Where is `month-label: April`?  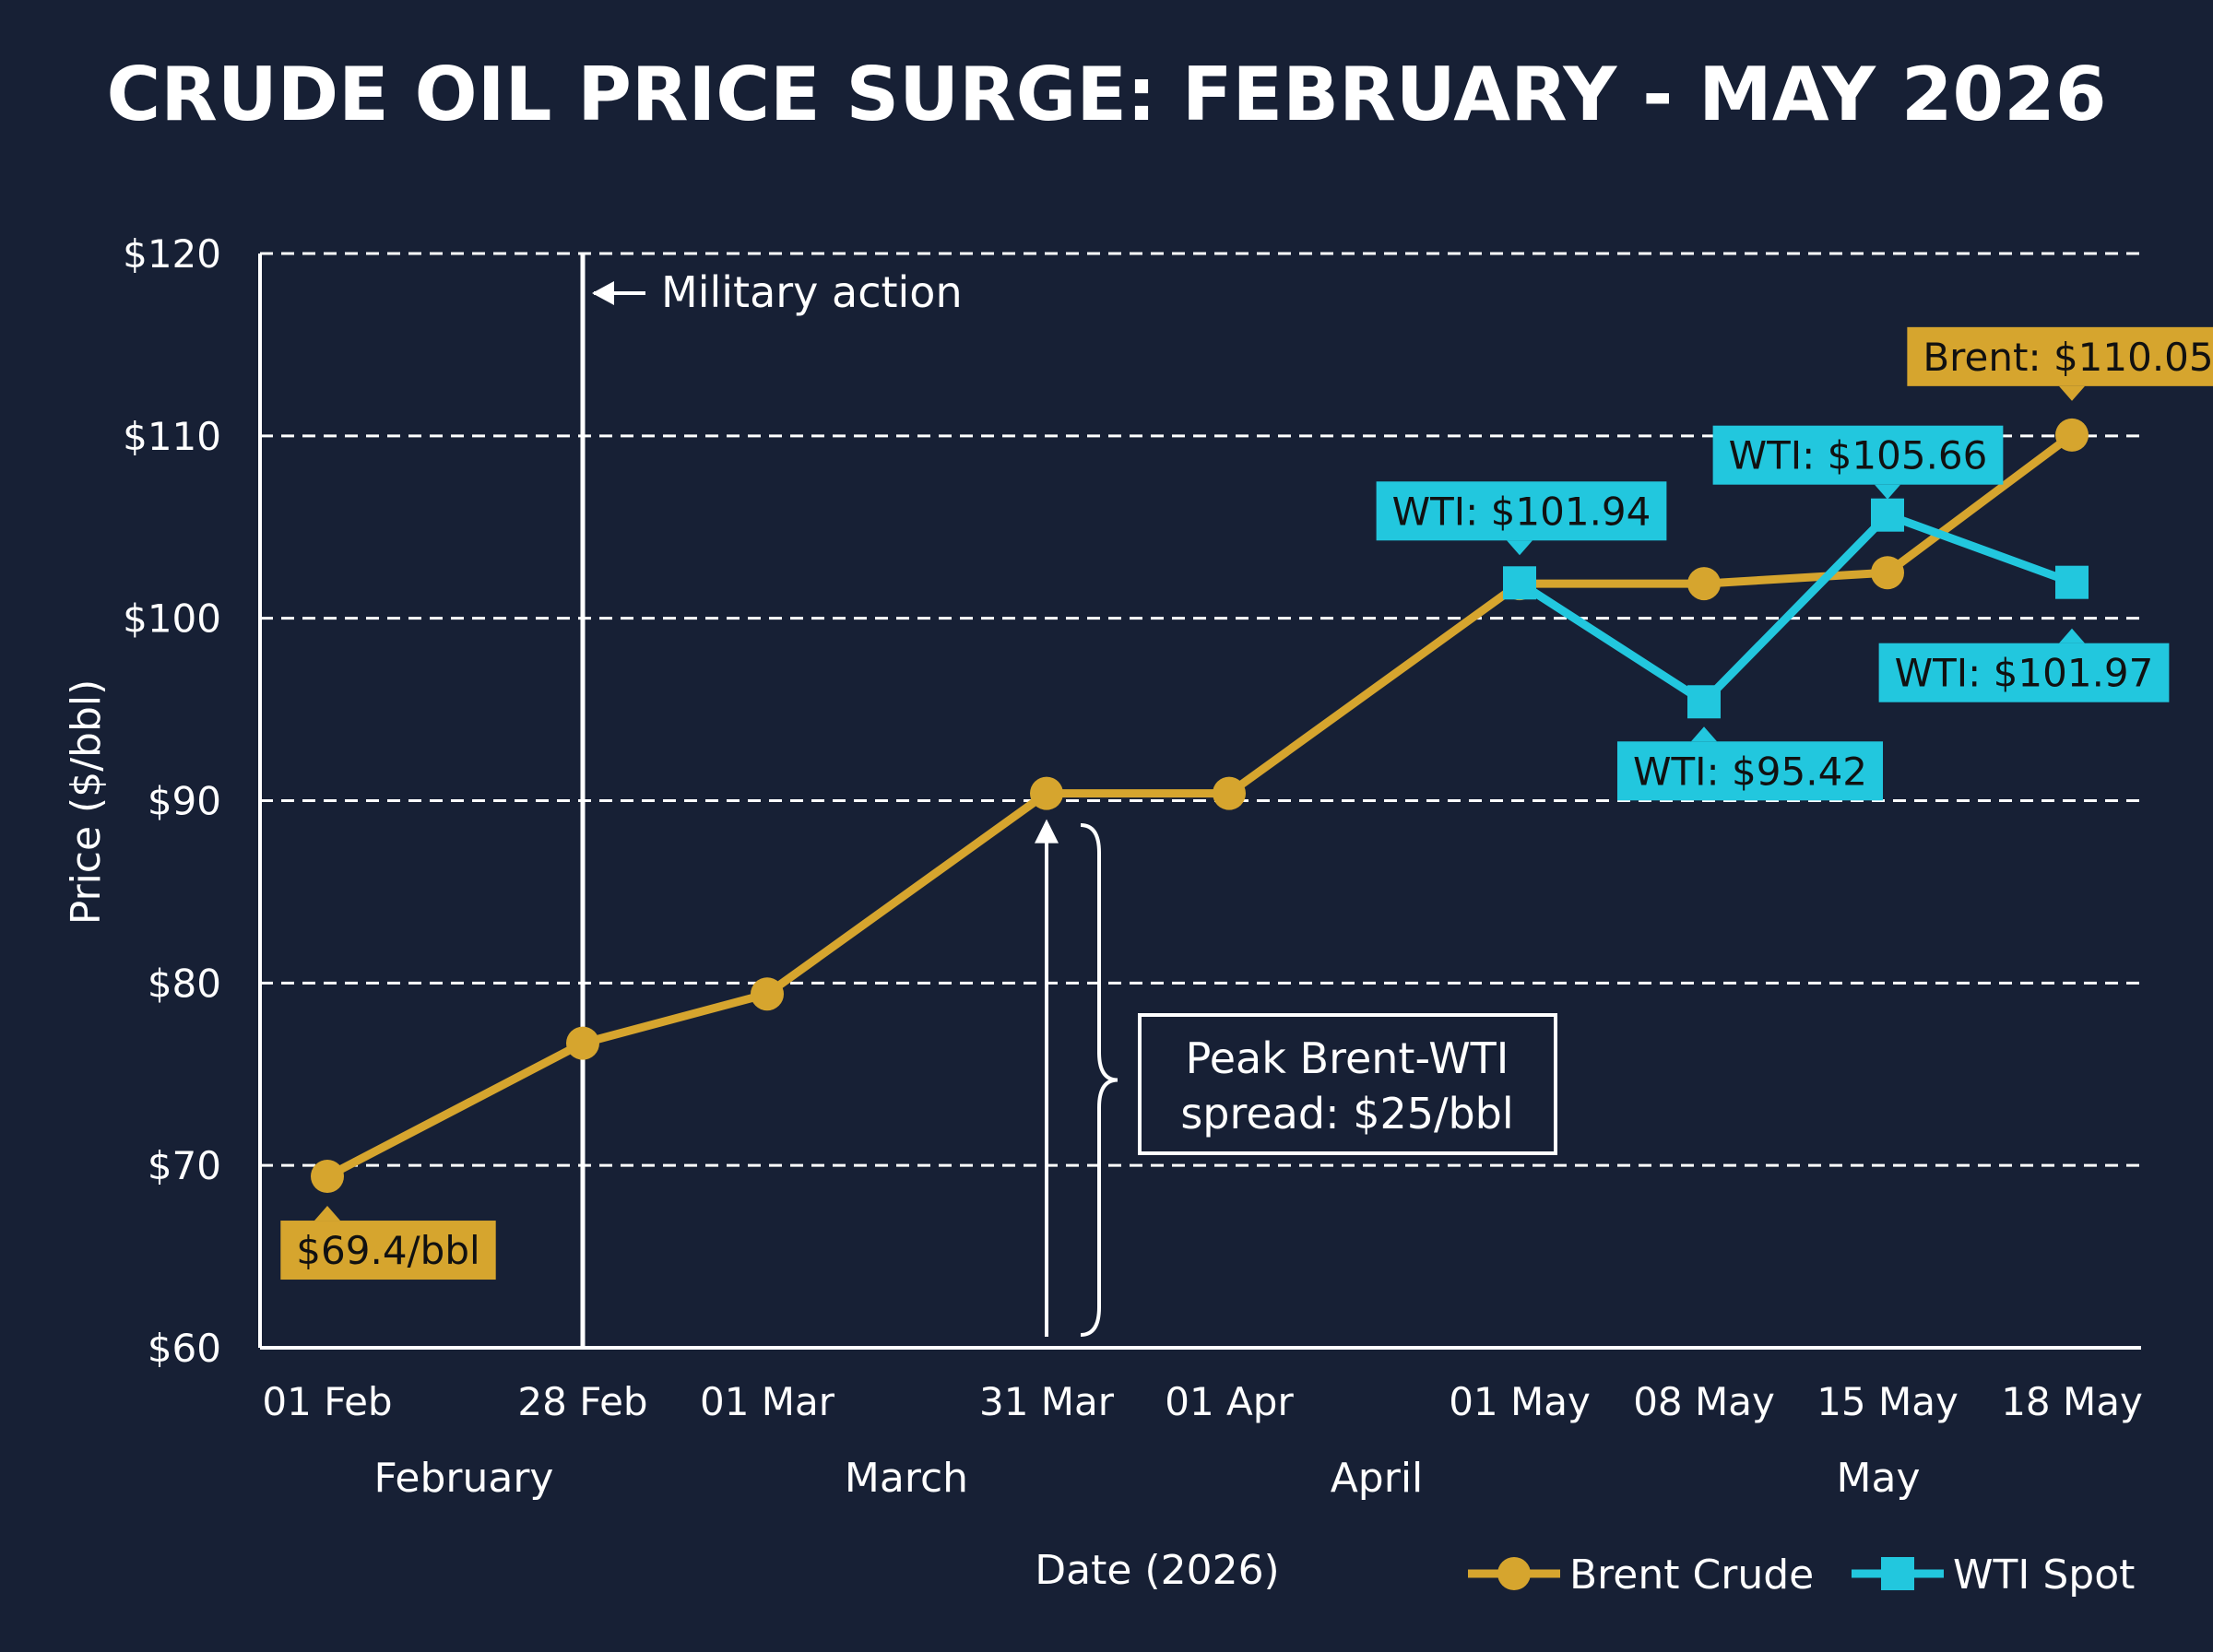 month-label: April is located at coordinates (1377, 1478).